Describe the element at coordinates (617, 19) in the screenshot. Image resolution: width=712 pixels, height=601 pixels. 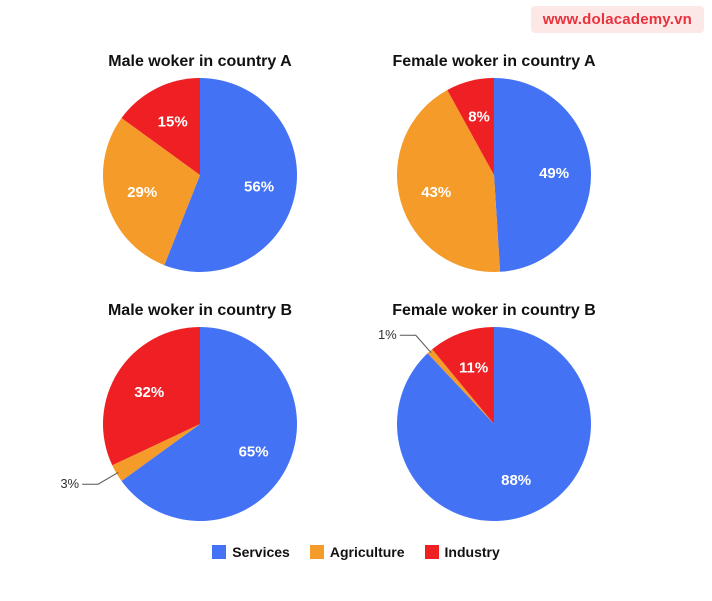
I see `website-watermark: www.dolacademy.vn` at that location.